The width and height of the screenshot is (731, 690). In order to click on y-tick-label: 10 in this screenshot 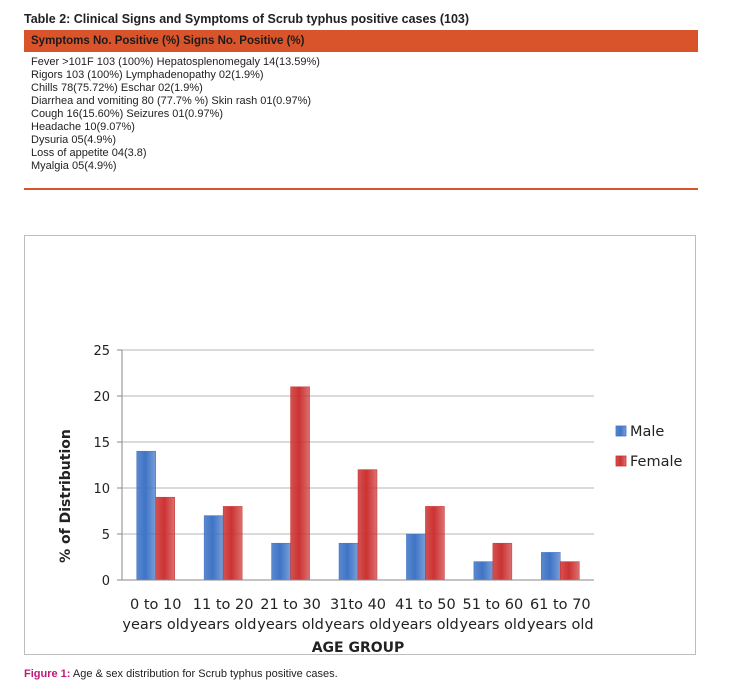, I will do `click(101, 489)`.